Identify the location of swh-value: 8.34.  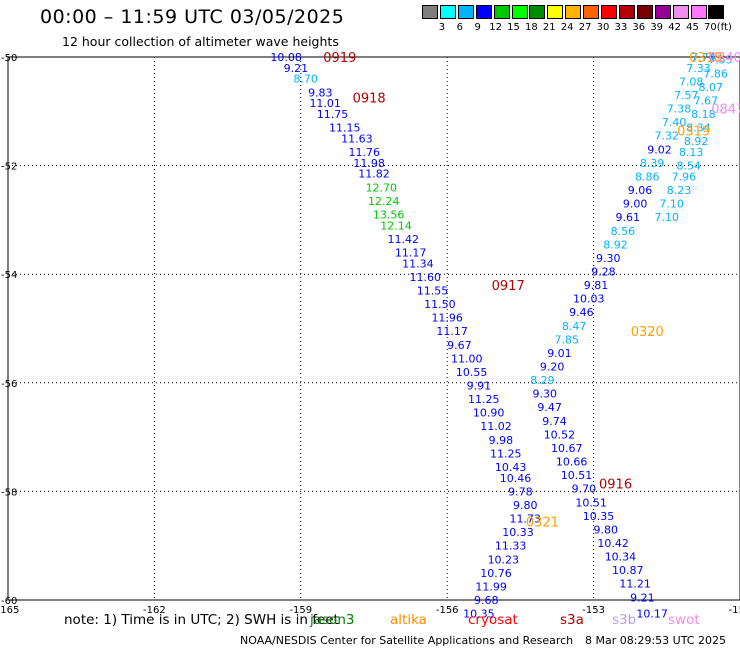
(698, 128).